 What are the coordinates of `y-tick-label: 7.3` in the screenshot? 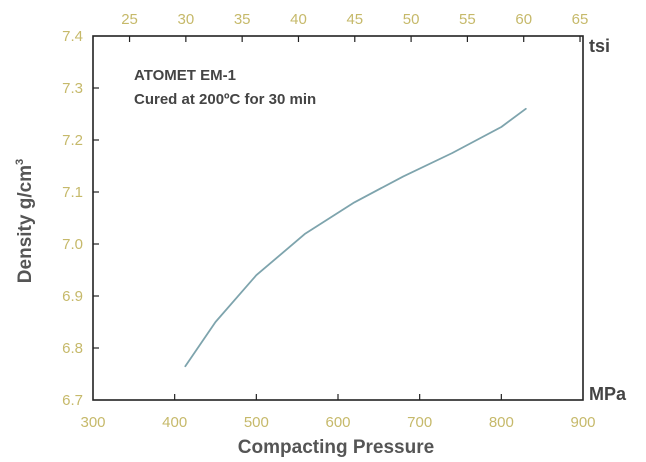 It's located at (72, 88).